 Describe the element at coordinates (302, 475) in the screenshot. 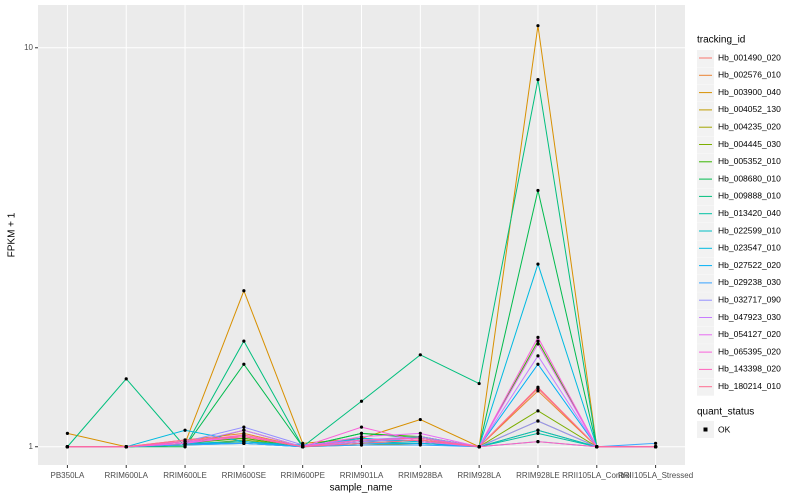

I see `x-tick-label: RRIM600PE` at that location.